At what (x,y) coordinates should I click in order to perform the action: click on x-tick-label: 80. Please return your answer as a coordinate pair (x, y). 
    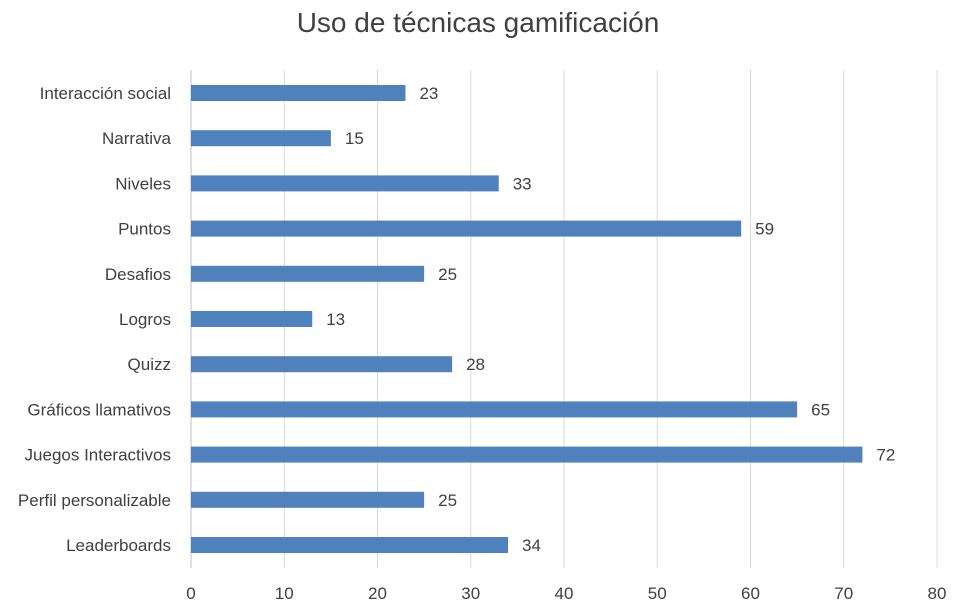
    Looking at the image, I should click on (937, 593).